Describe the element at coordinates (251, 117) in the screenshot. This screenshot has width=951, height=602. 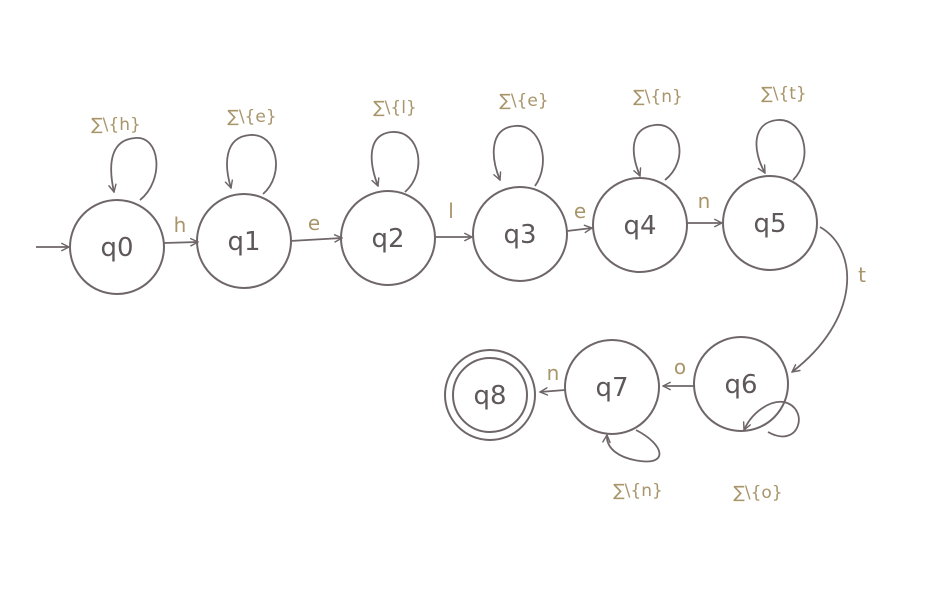
I see `self-loop-label-q1: ∑\{e}` at that location.